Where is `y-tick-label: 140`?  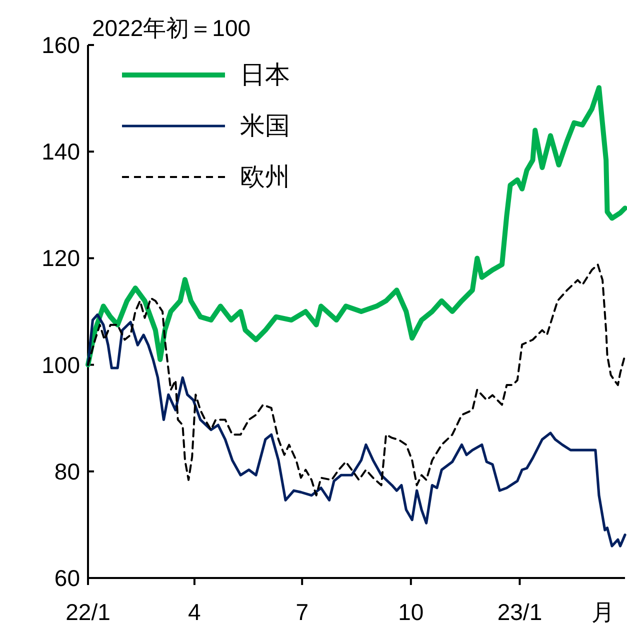 y-tick-label: 140 is located at coordinates (61, 151).